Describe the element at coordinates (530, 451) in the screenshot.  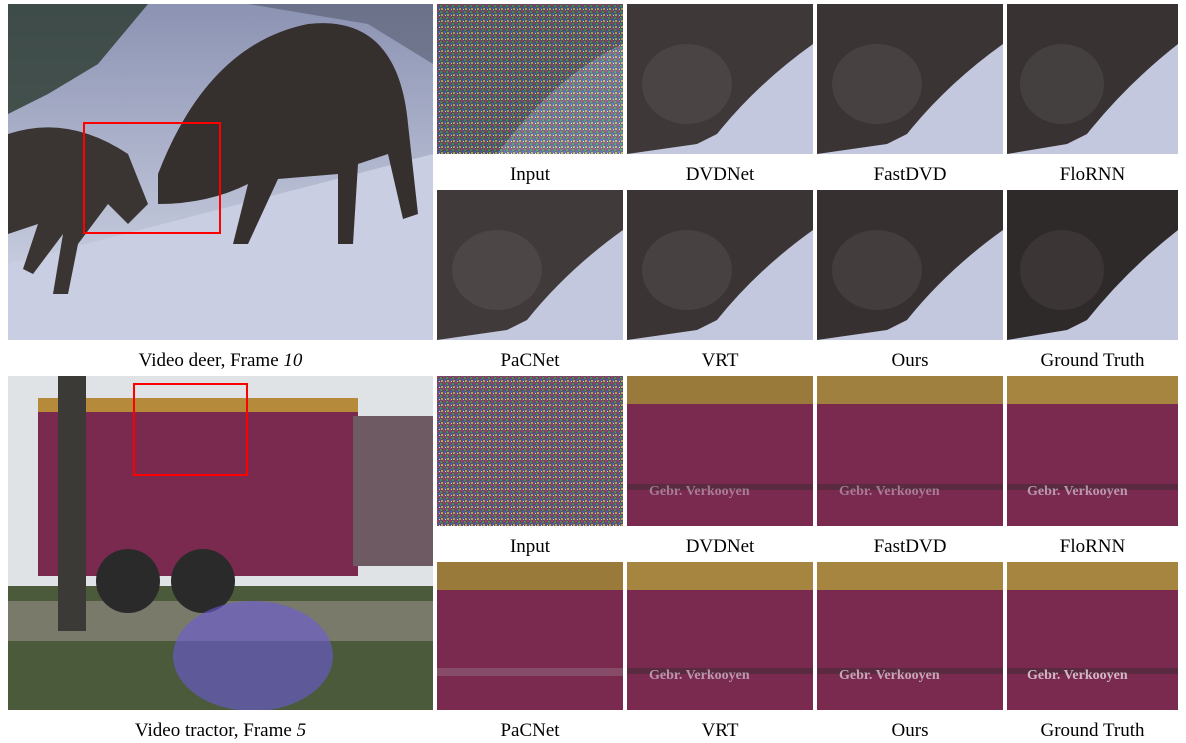
I see `crop-tractor-input` at that location.